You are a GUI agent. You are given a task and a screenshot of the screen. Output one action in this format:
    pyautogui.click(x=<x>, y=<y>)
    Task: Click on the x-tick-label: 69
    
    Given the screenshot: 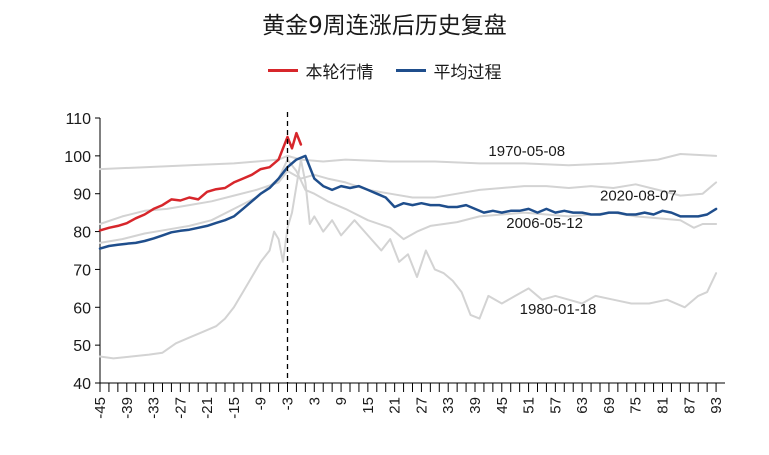 What is the action you would take?
    pyautogui.click(x=609, y=405)
    